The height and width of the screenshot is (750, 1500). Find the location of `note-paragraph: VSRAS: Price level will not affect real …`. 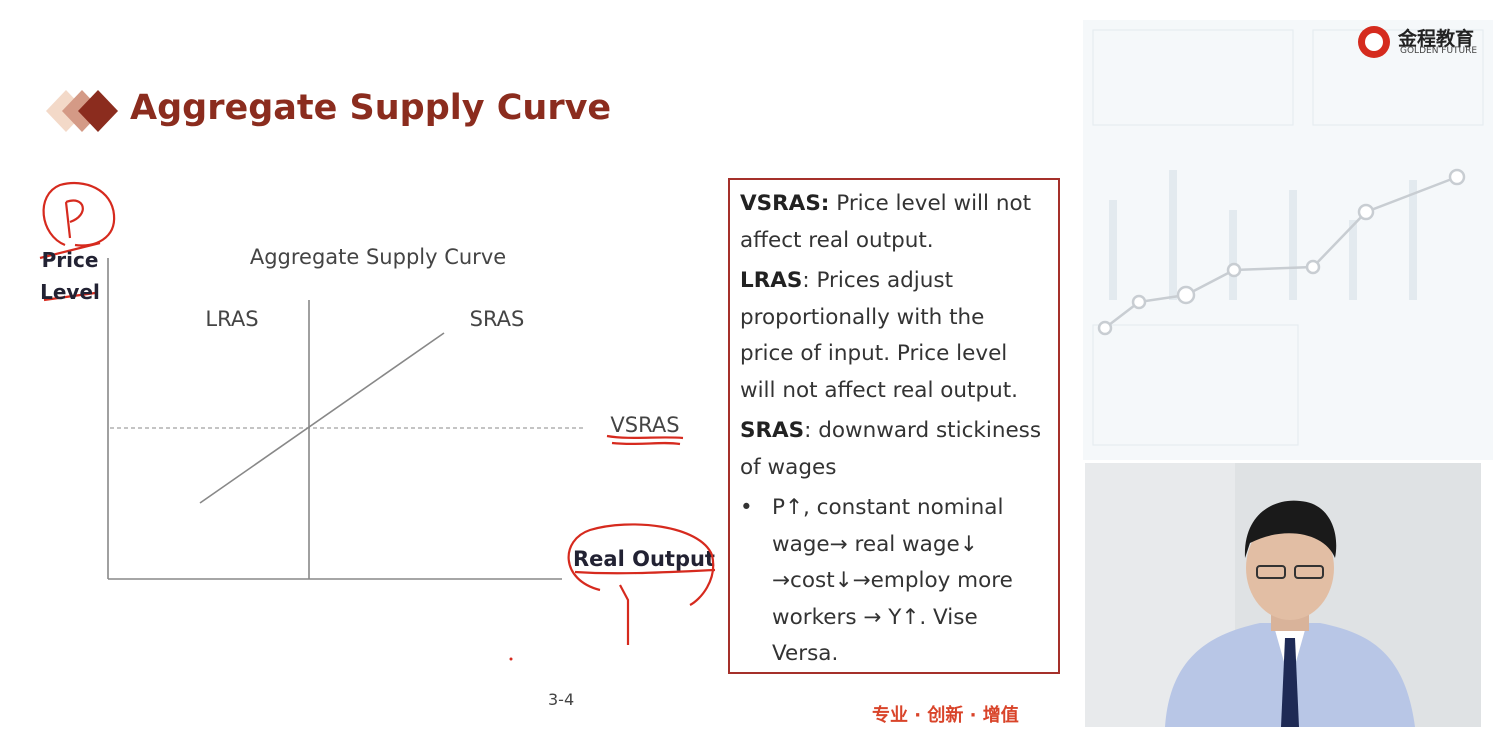

note-paragraph: VSRAS: Price level will not affect real … is located at coordinates (891, 222).